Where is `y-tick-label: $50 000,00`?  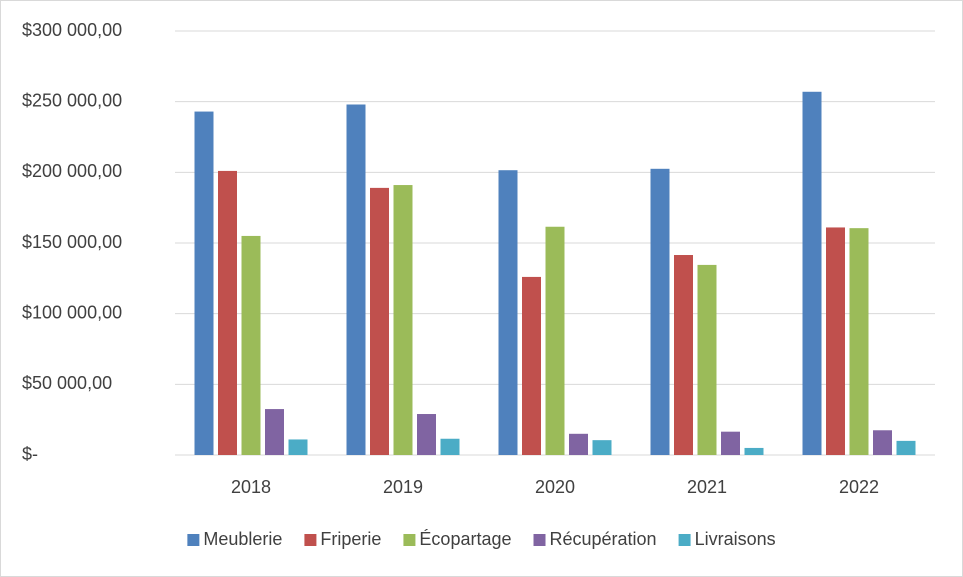 y-tick-label: $50 000,00 is located at coordinates (67, 383).